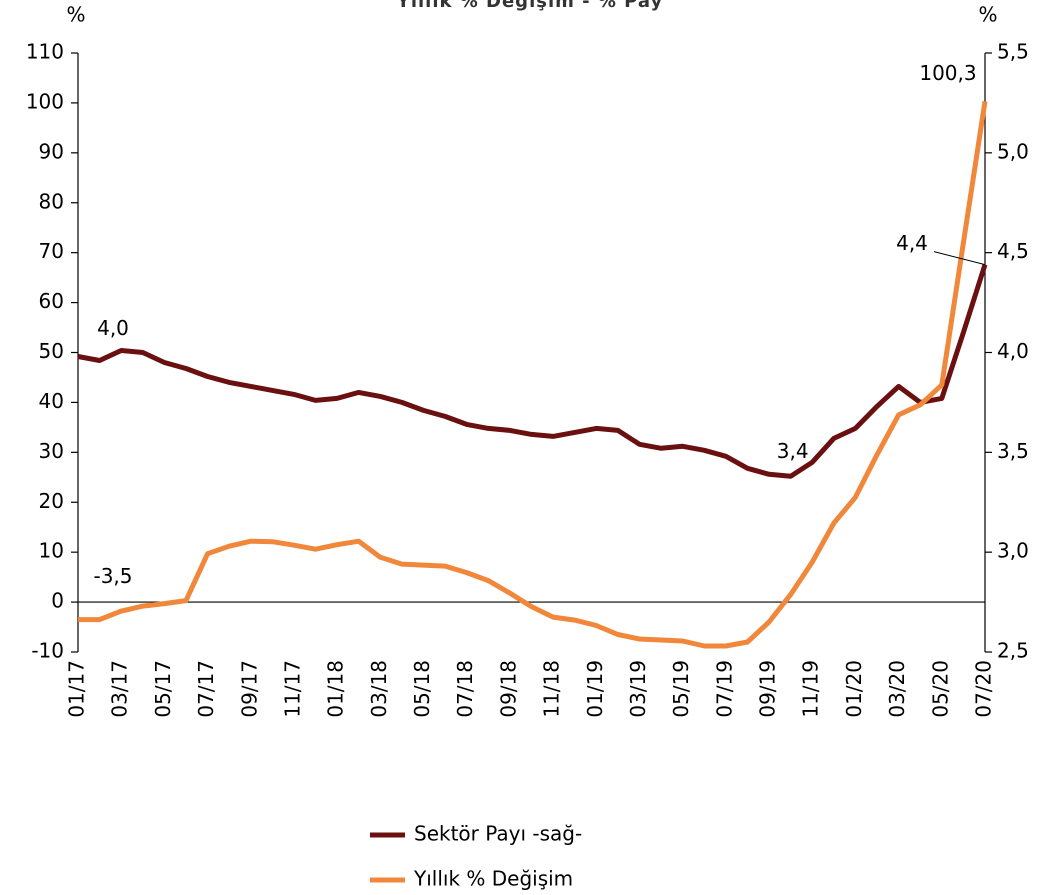 This screenshot has height=895, width=1050. Describe the element at coordinates (292, 689) in the screenshot. I see `x-tick-label: 11/17` at that location.